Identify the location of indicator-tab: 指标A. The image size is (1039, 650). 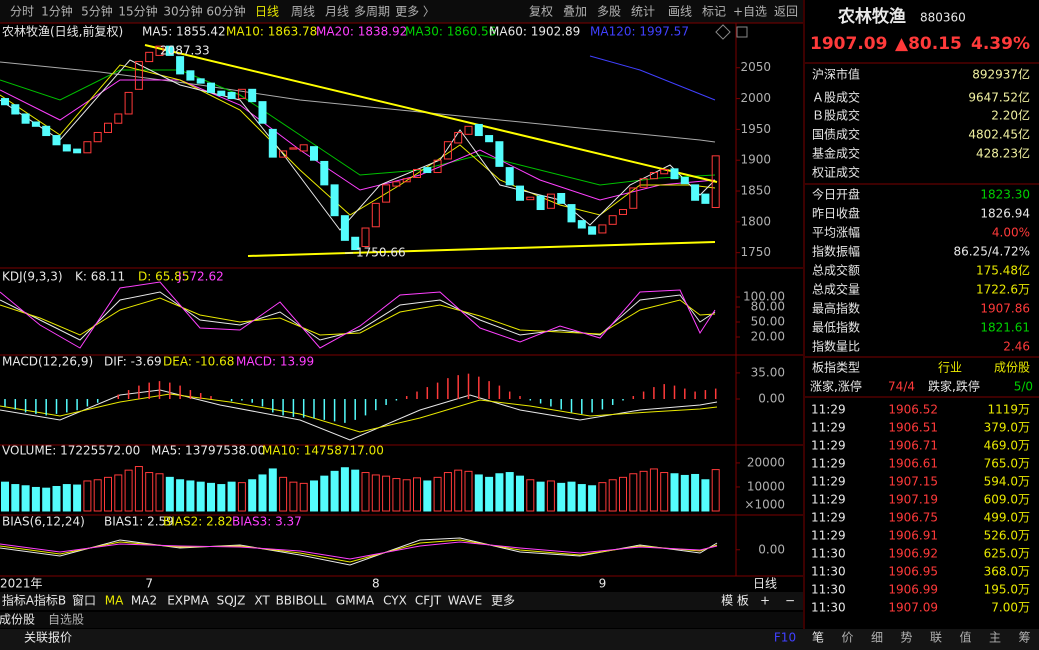
(18, 600).